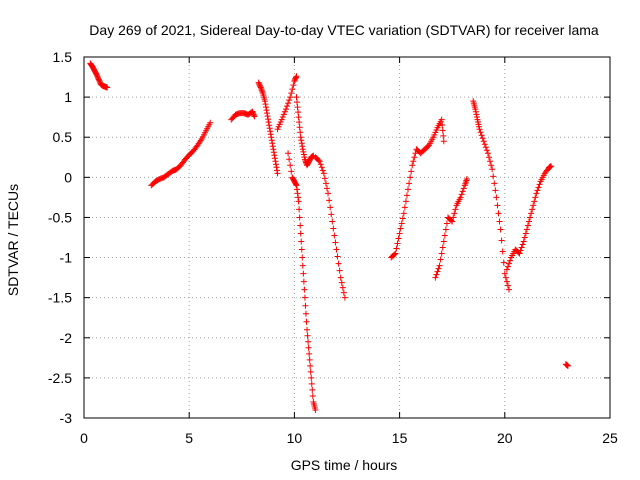 Image resolution: width=640 pixels, height=480 pixels. Describe the element at coordinates (68, 177) in the screenshot. I see `y-tick-label: 0` at that location.